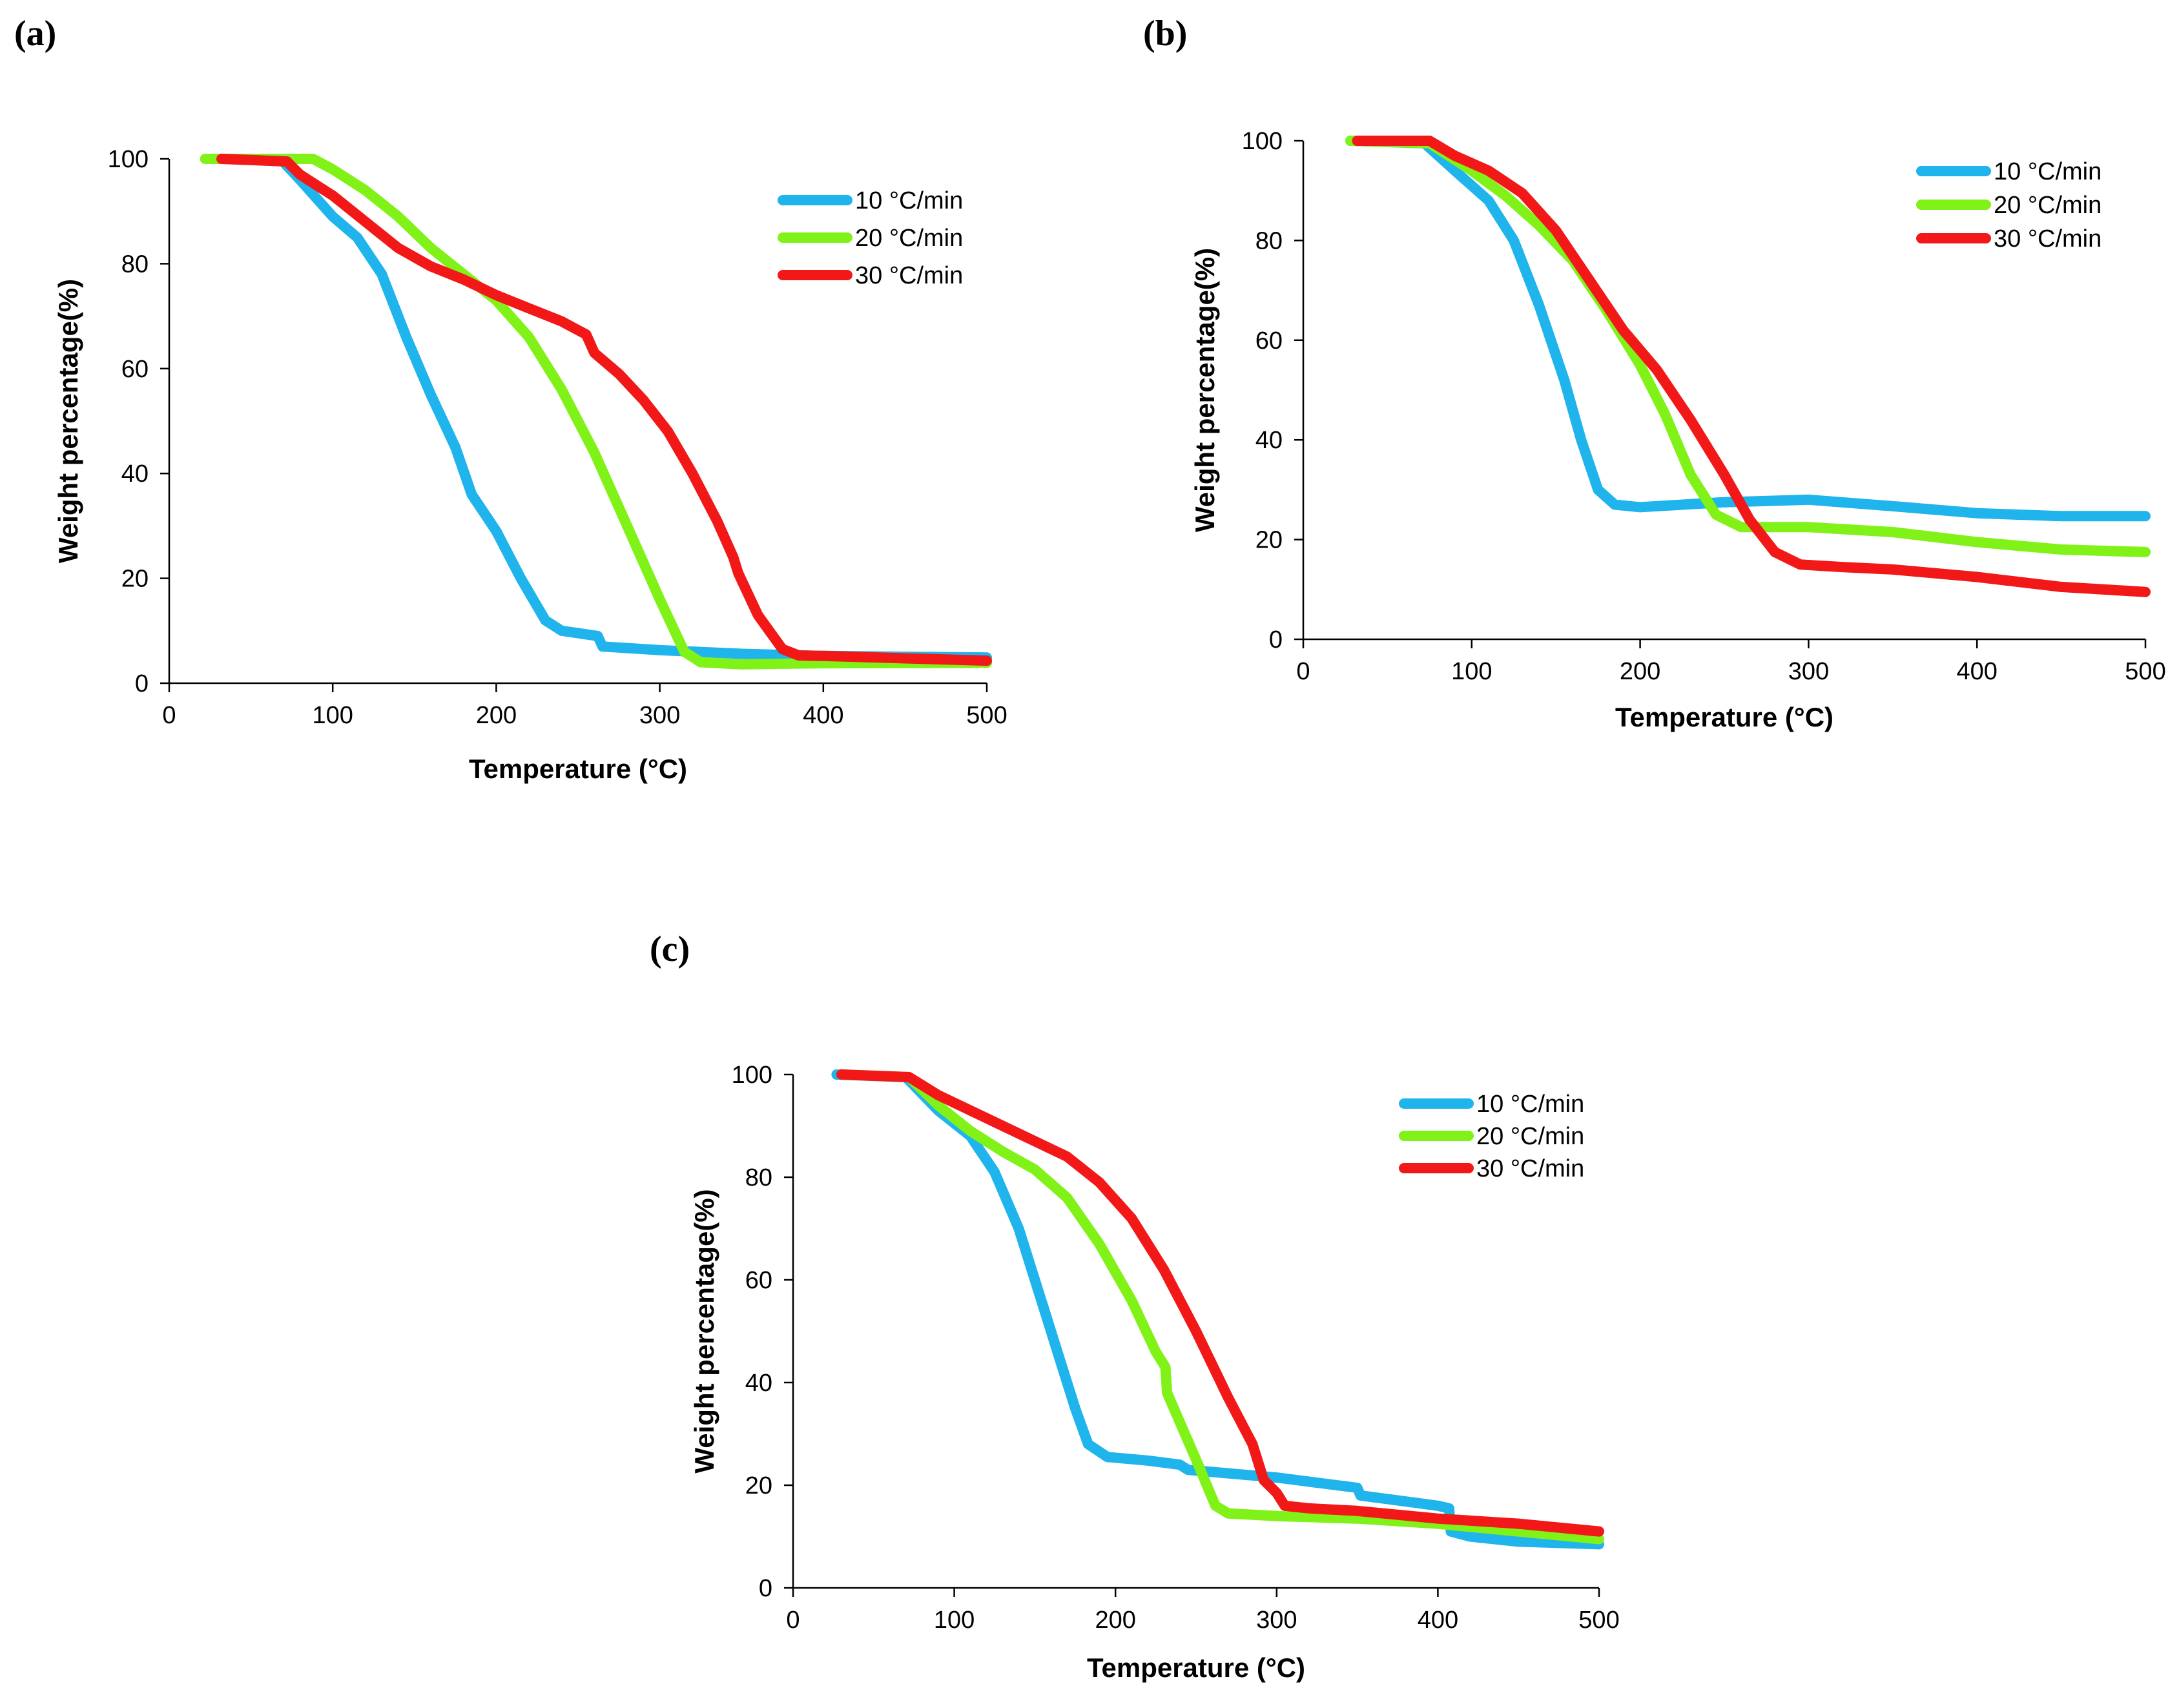 This screenshot has width=2179, height=1708. Describe the element at coordinates (35, 34) in the screenshot. I see `panel-label: (a)` at that location.